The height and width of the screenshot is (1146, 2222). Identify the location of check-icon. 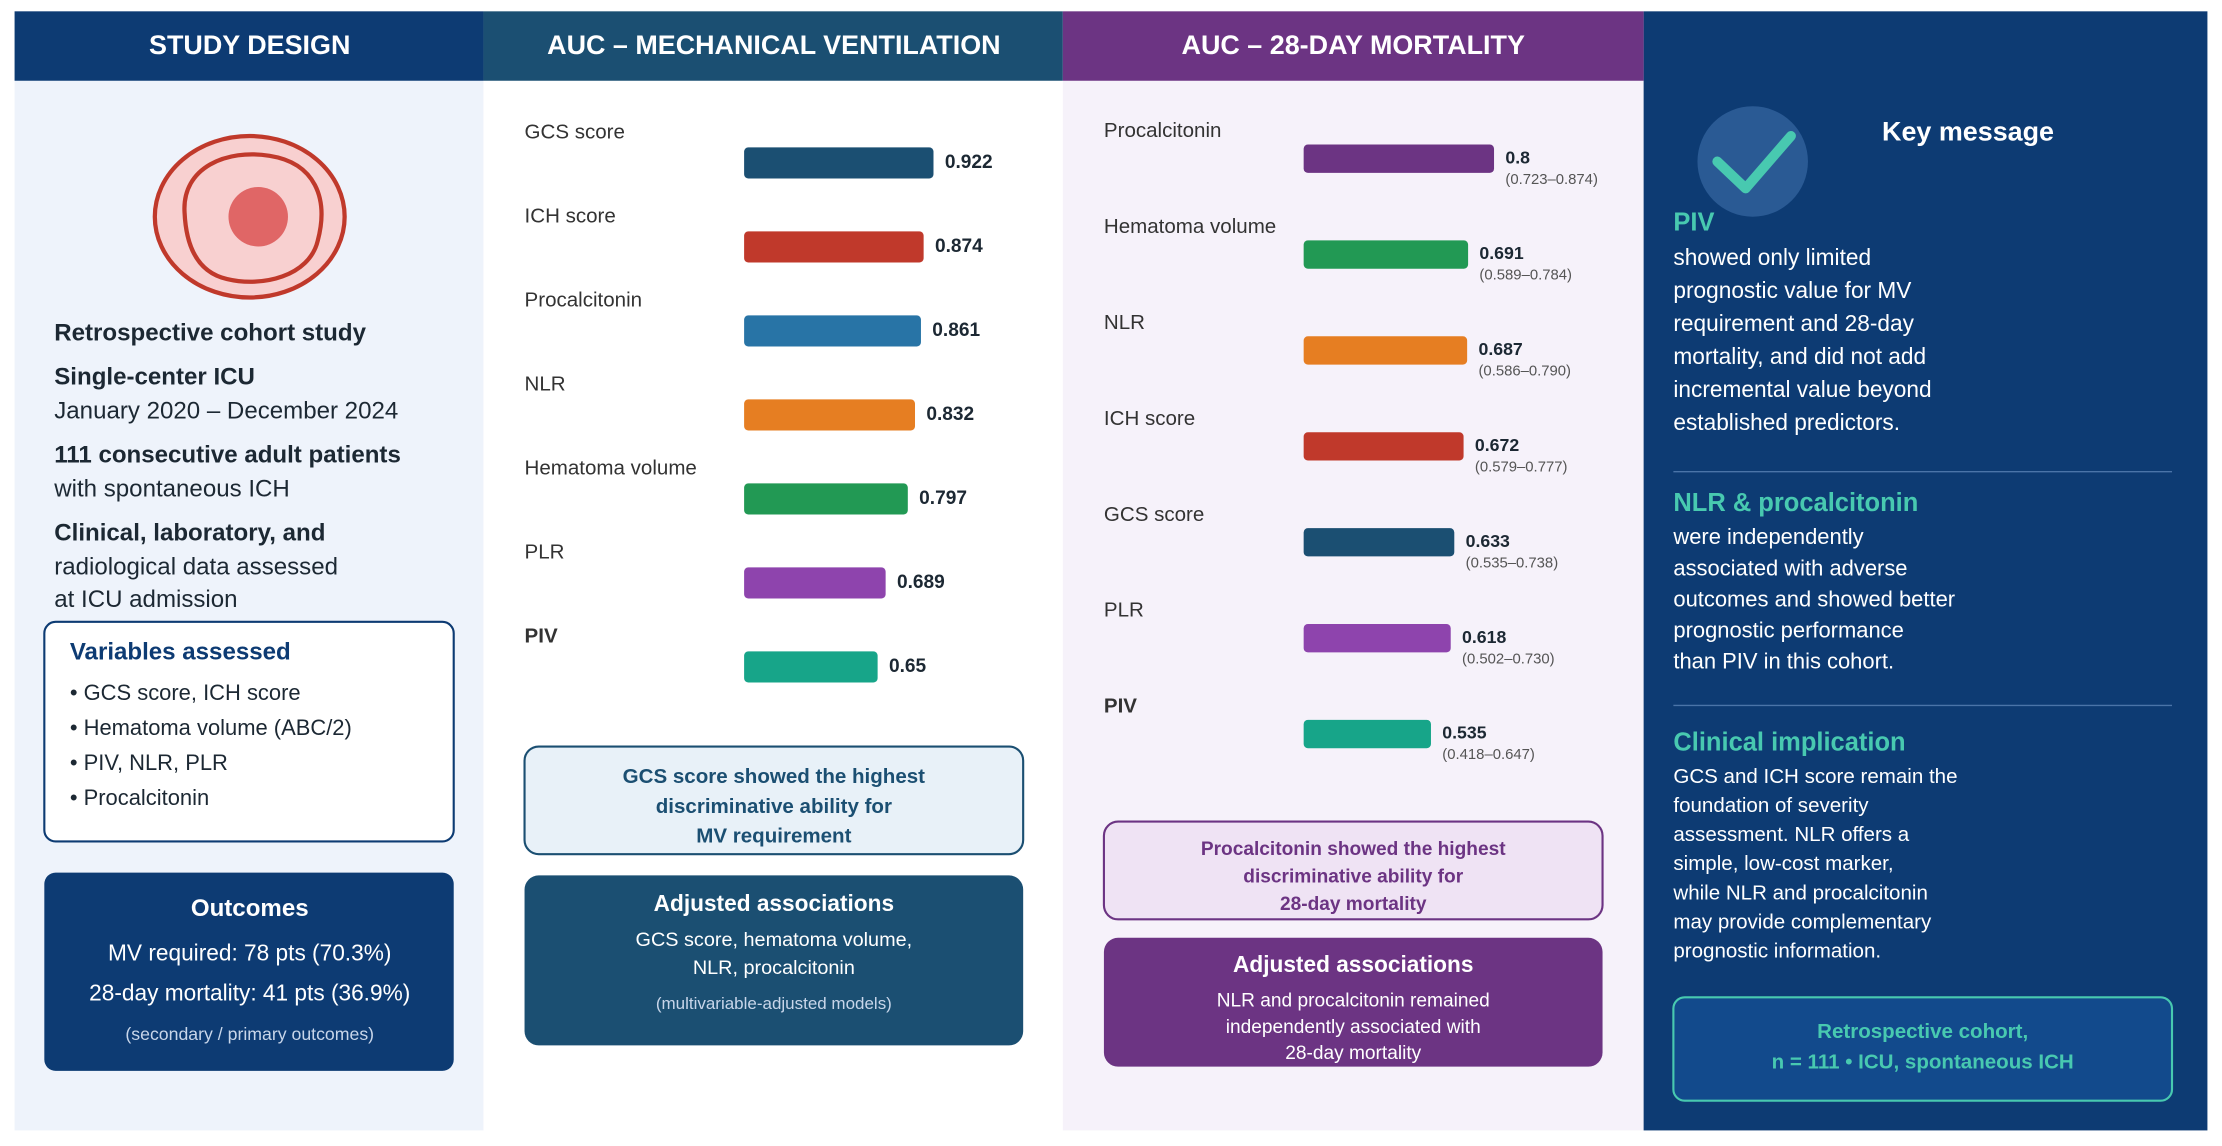
(1752, 161).